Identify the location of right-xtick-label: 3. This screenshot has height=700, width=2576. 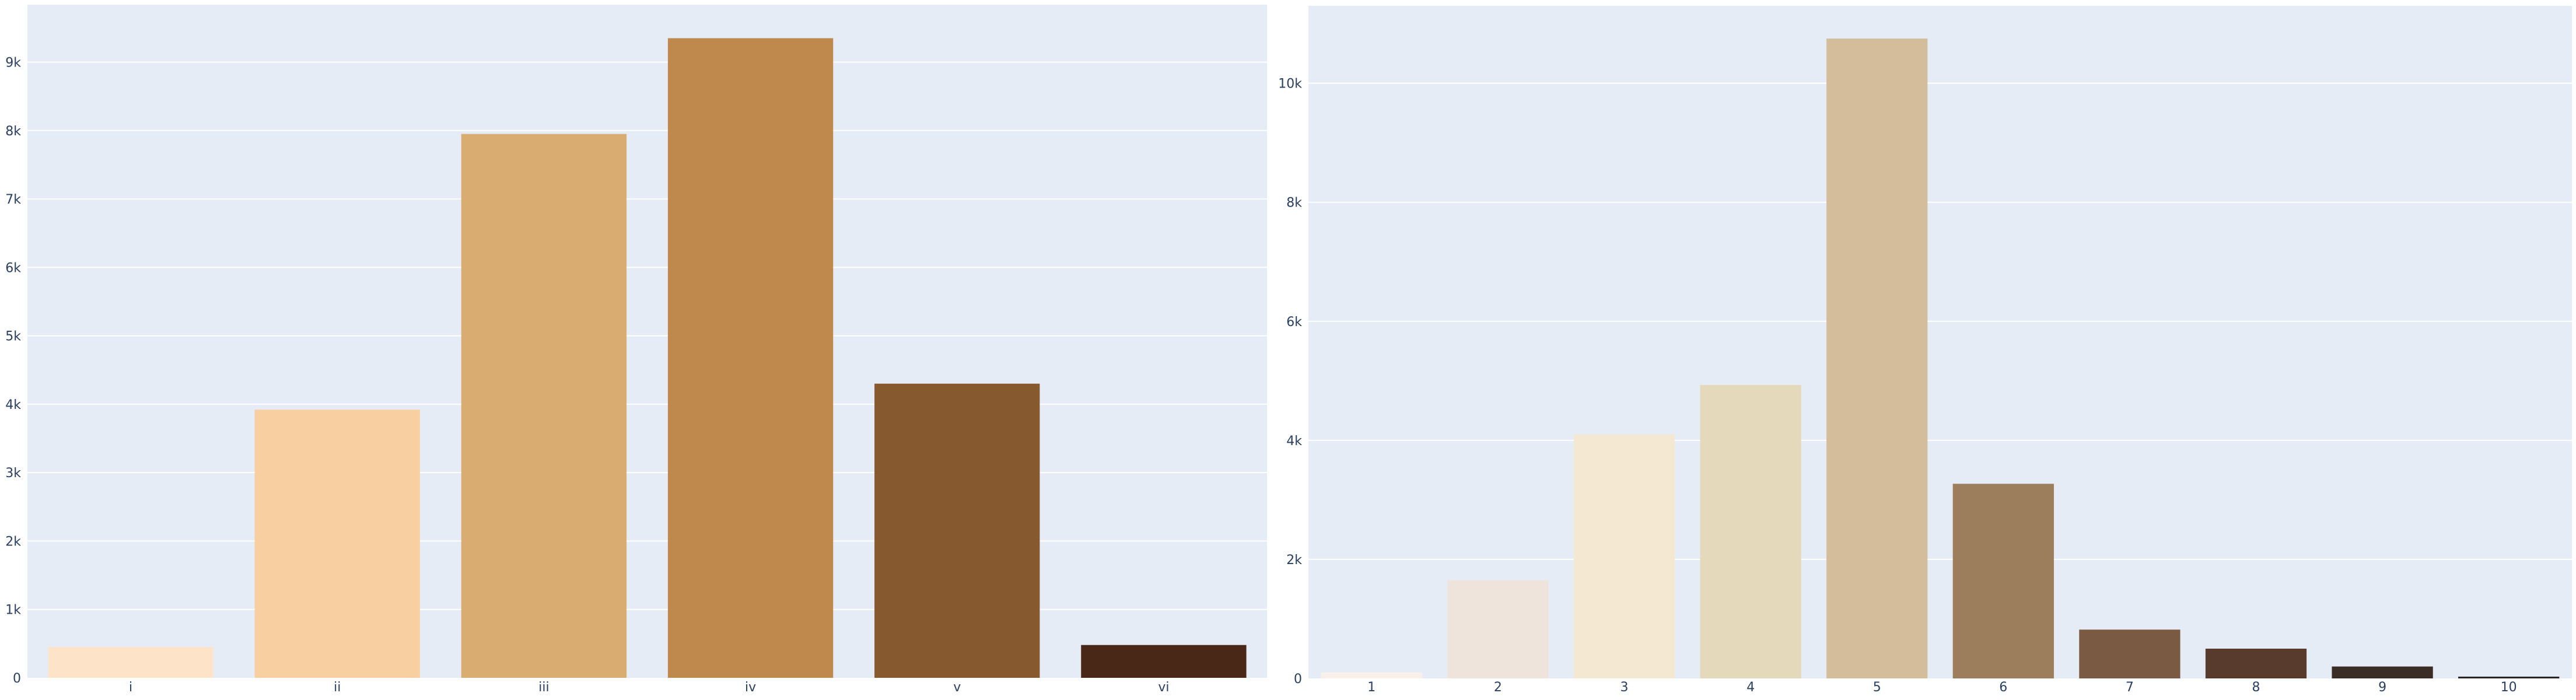
(1624, 687).